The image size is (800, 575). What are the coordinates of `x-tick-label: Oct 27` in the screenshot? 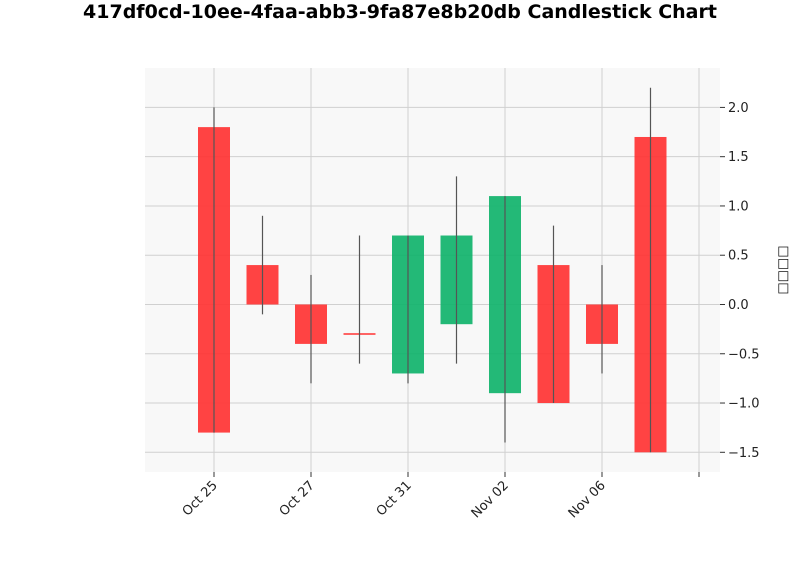 It's located at (297, 498).